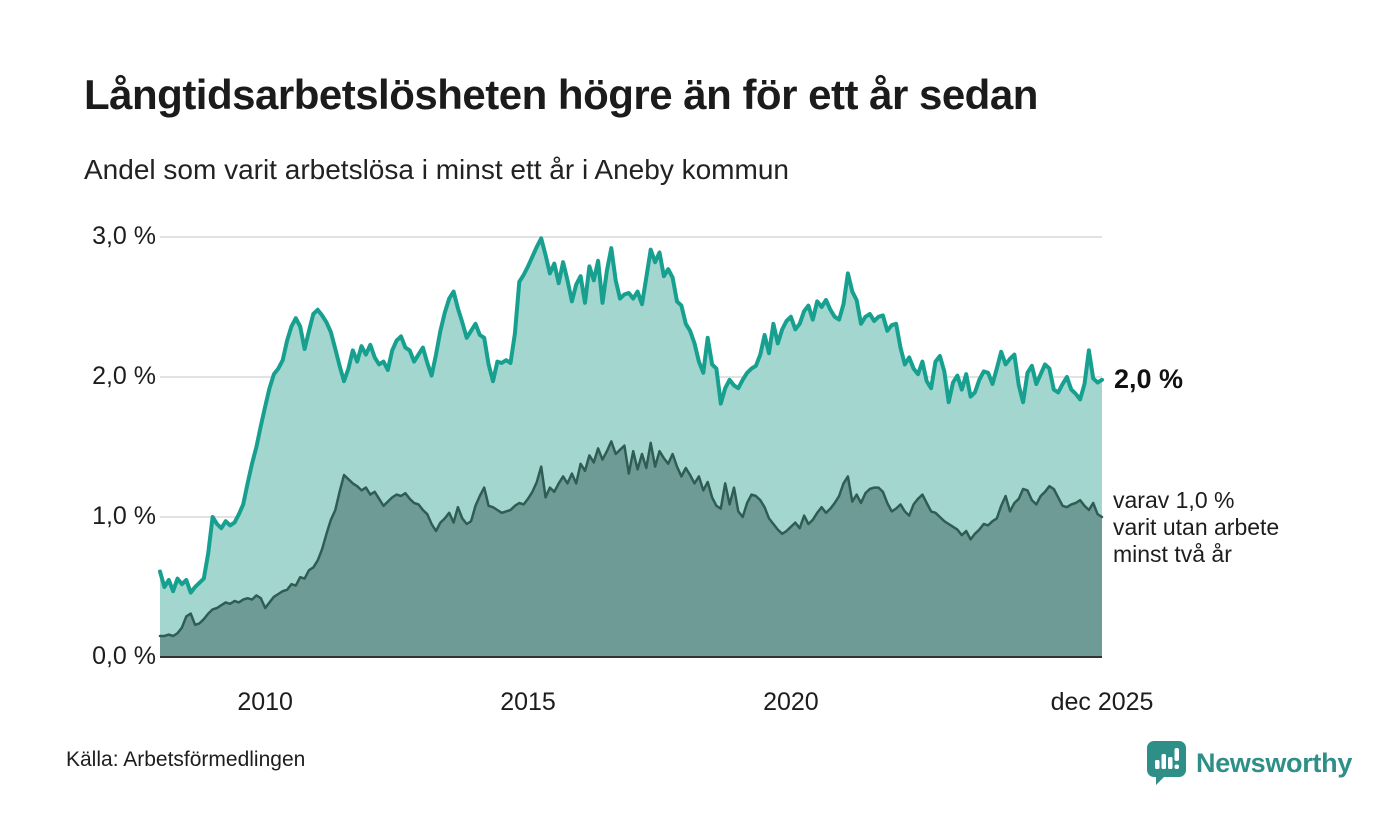 The height and width of the screenshot is (840, 1400). Describe the element at coordinates (791, 702) in the screenshot. I see `x-axis-tick-label: 2020` at that location.